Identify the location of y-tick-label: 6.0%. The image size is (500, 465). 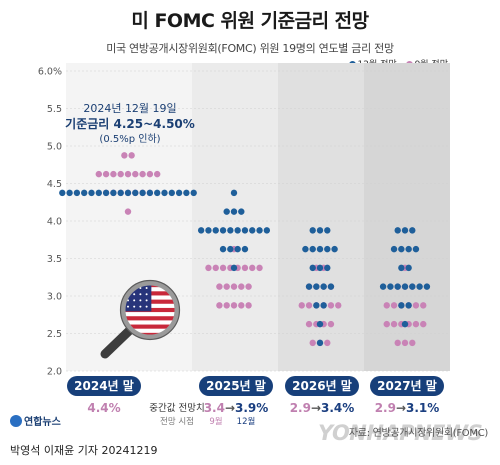
(50, 72).